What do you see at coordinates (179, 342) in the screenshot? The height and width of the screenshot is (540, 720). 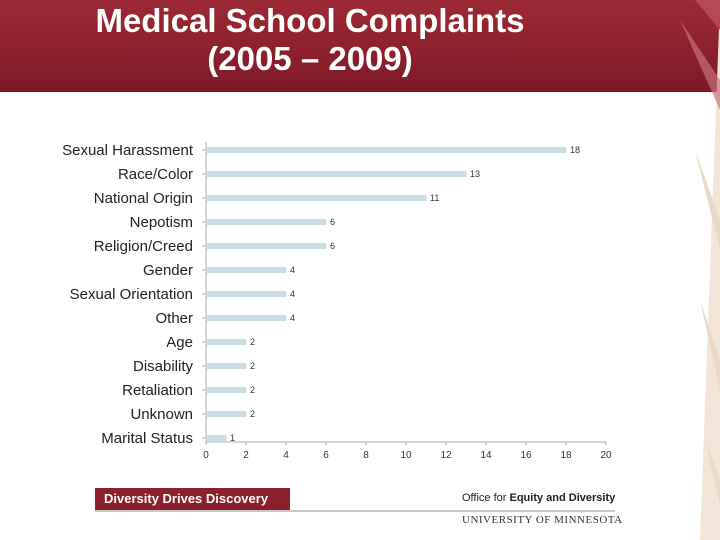 I see `category-label: Age` at bounding box center [179, 342].